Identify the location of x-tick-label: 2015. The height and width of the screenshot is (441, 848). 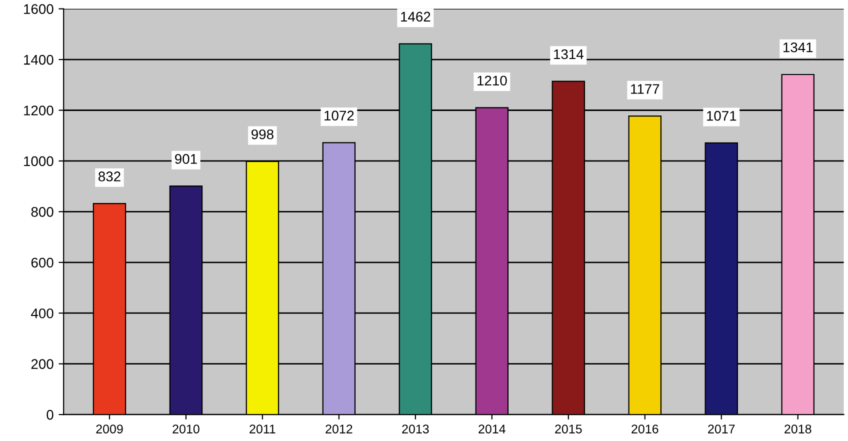
(568, 429).